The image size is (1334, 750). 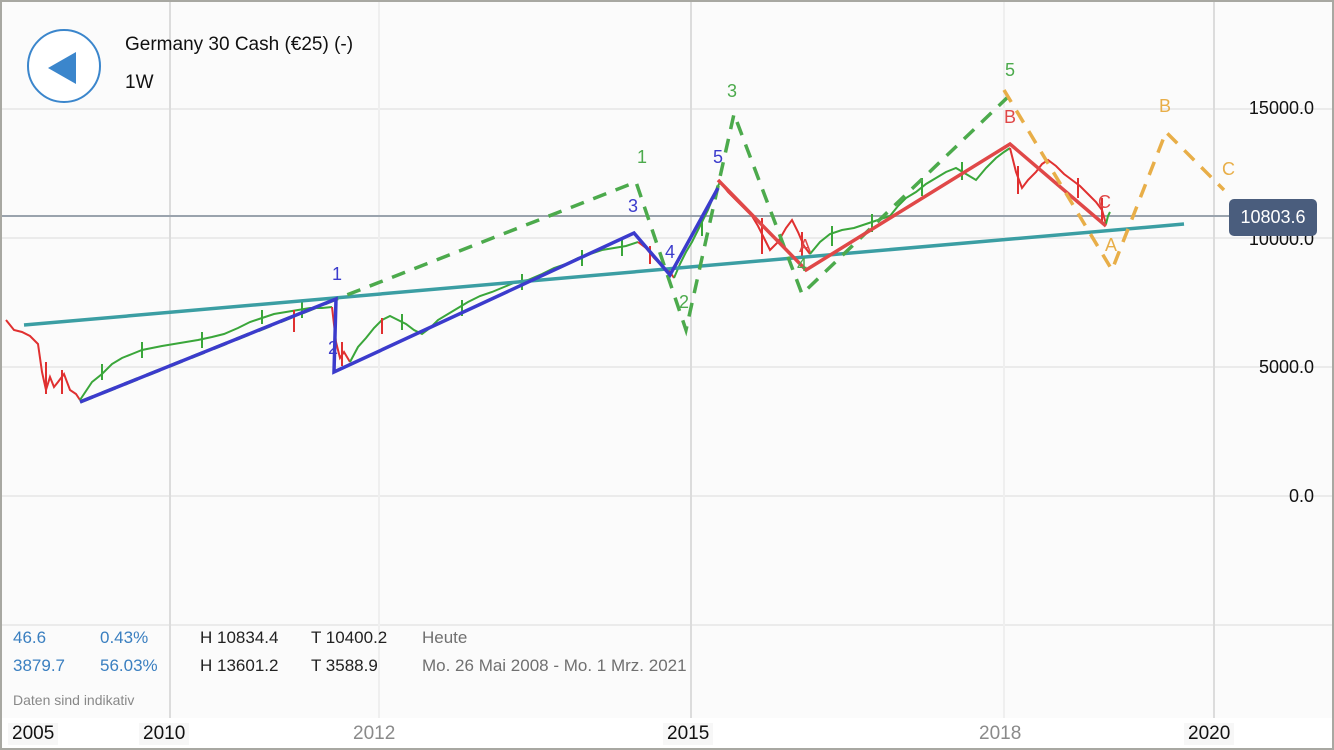 I want to click on time-axis: 2005 2010 2012 2015 2018 2020, so click(x=667, y=733).